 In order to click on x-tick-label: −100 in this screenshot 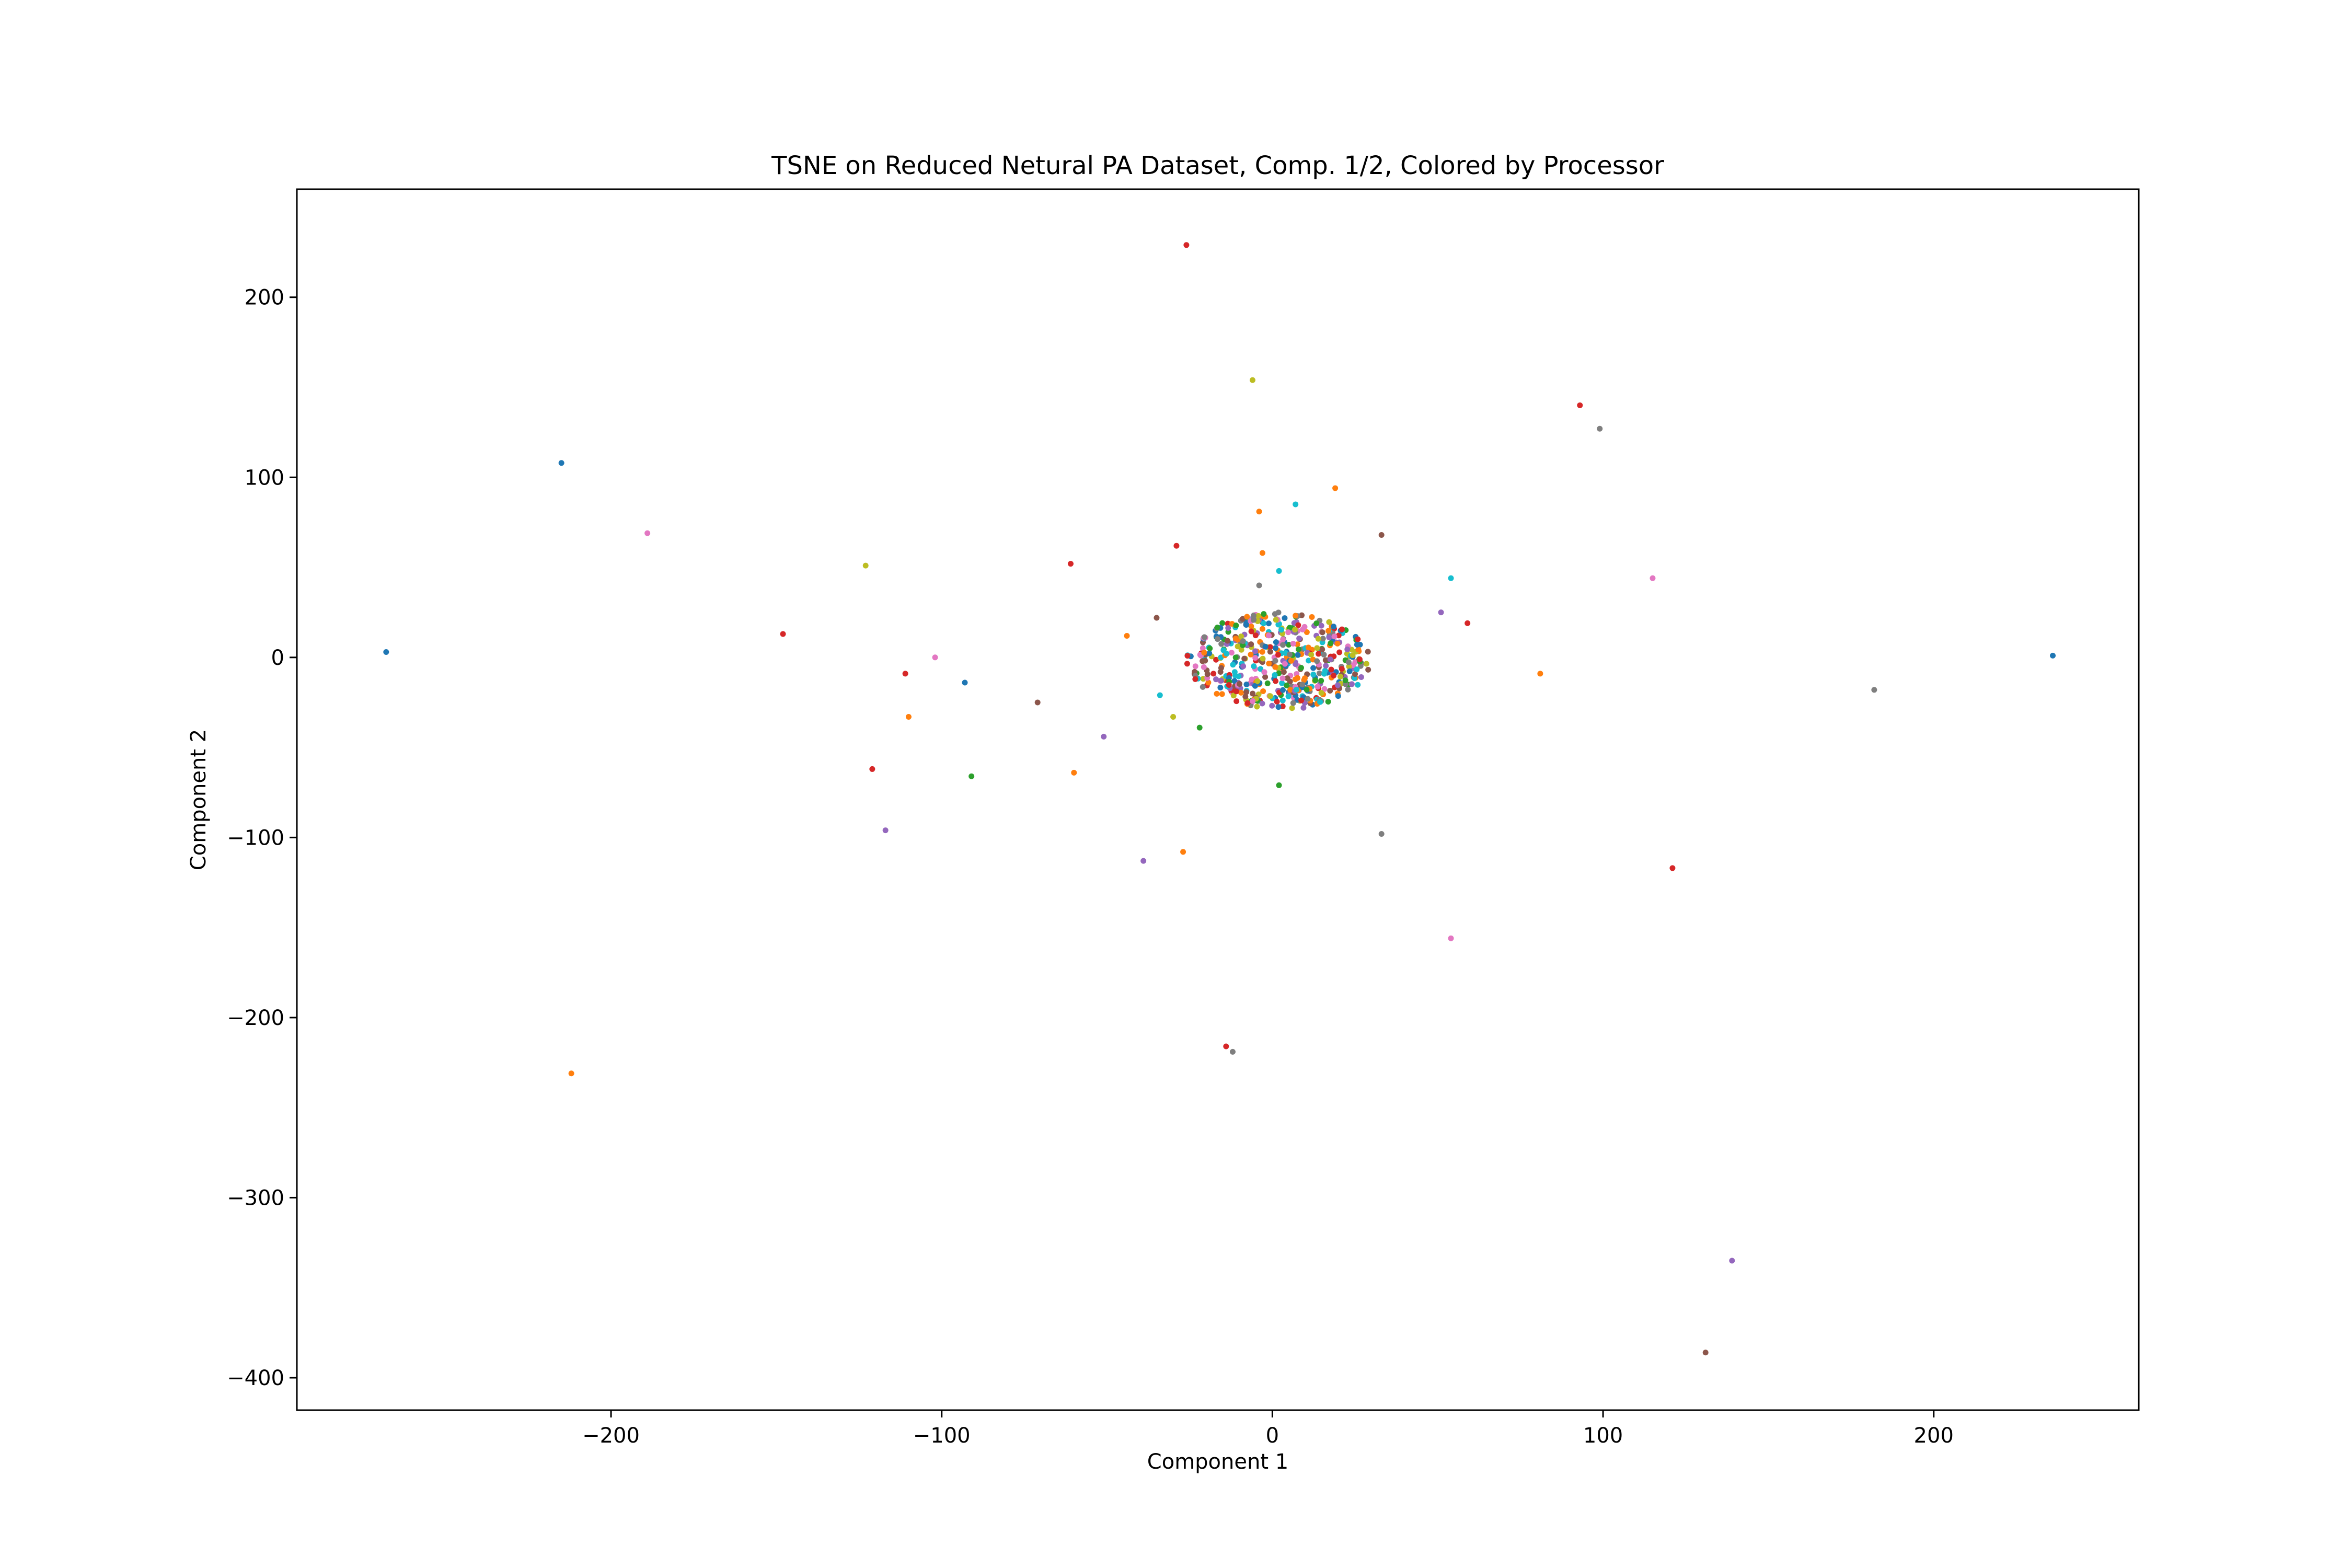, I will do `click(942, 1436)`.